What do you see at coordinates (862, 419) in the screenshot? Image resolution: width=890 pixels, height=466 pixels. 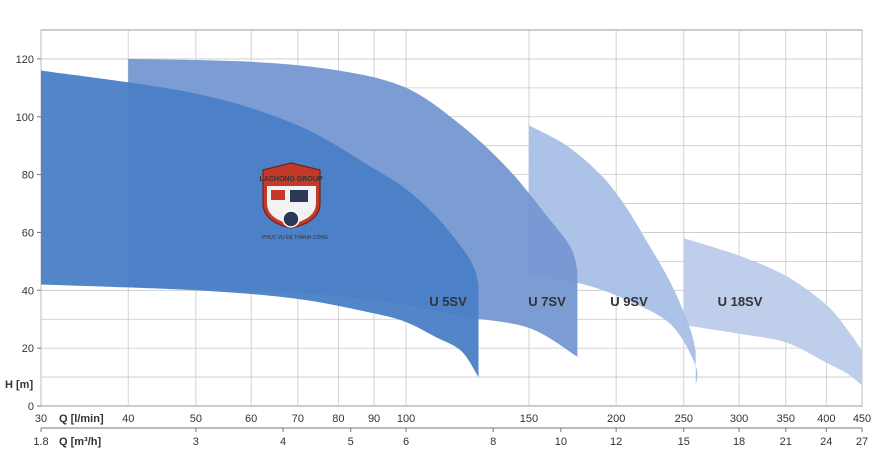 I see `x-lpm-tick-label: 450` at bounding box center [862, 419].